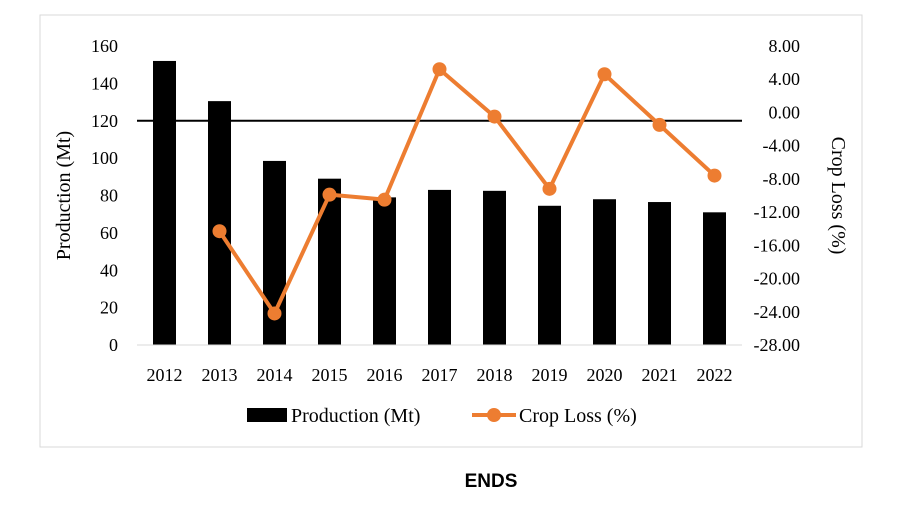 The image size is (900, 506). What do you see at coordinates (491, 481) in the screenshot?
I see `figure-caption: ENDS` at bounding box center [491, 481].